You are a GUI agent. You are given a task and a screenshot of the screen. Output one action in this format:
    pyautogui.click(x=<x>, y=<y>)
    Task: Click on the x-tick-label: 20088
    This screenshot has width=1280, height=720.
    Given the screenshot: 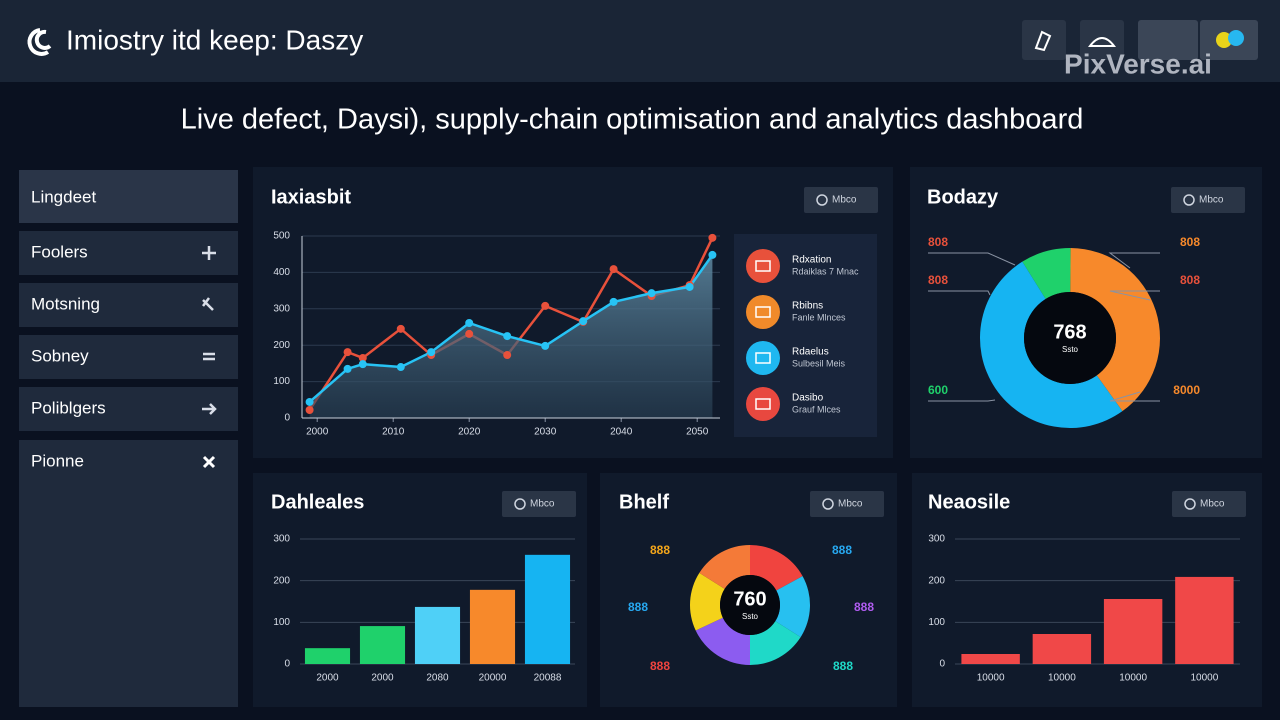 What is the action you would take?
    pyautogui.click(x=548, y=678)
    